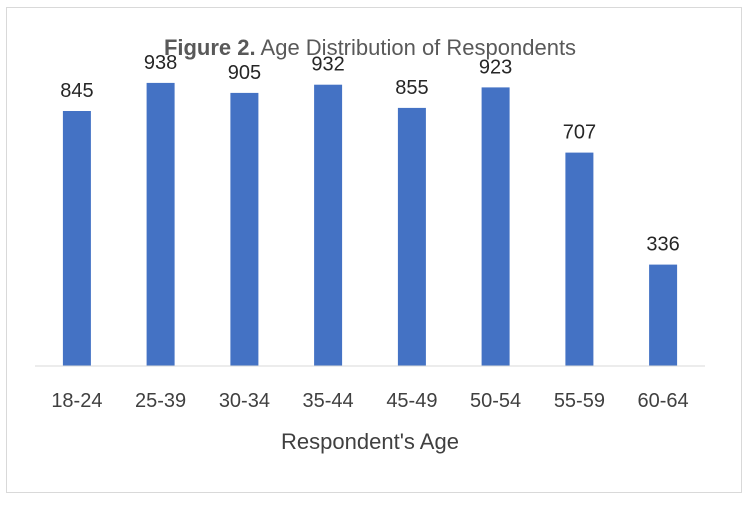 This screenshot has height=506, width=750. Describe the element at coordinates (76, 91) in the screenshot. I see `data-label-18-24: 845` at that location.